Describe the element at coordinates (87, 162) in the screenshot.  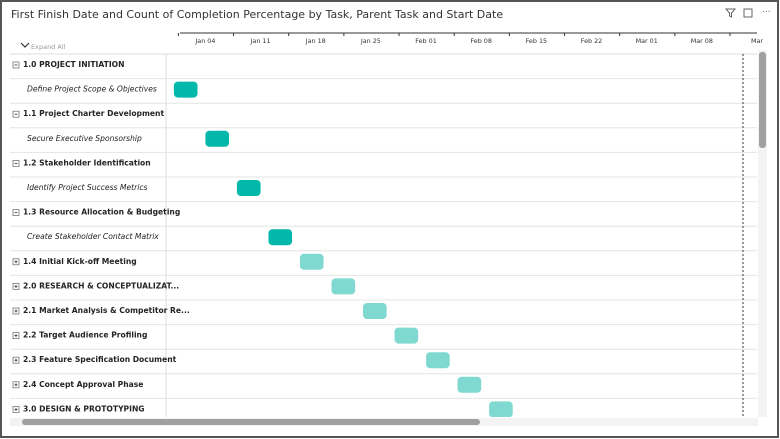
I see `group-label: 1.2 Stakeholder Identification` at that location.